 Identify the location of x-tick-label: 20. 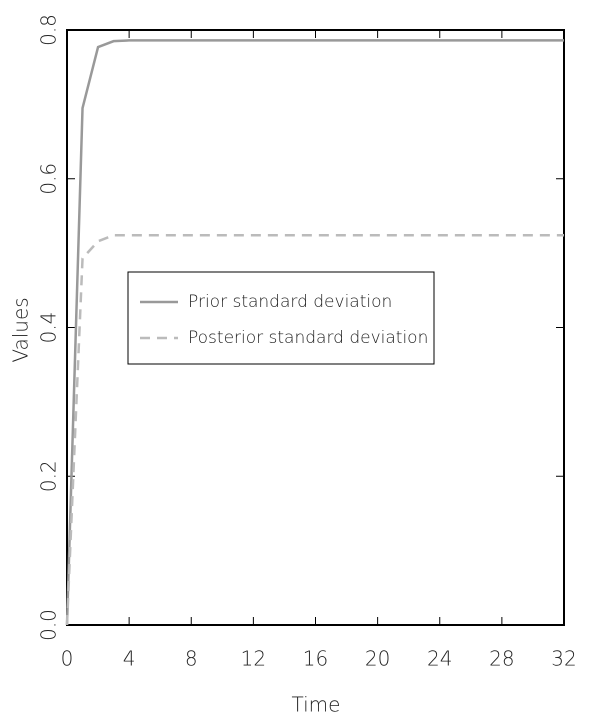
(377, 659).